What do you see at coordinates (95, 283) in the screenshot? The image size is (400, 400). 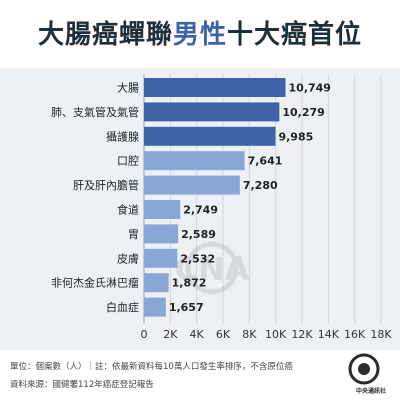 I see `category-label: 非何杰金氏淋巴瘤` at bounding box center [95, 283].